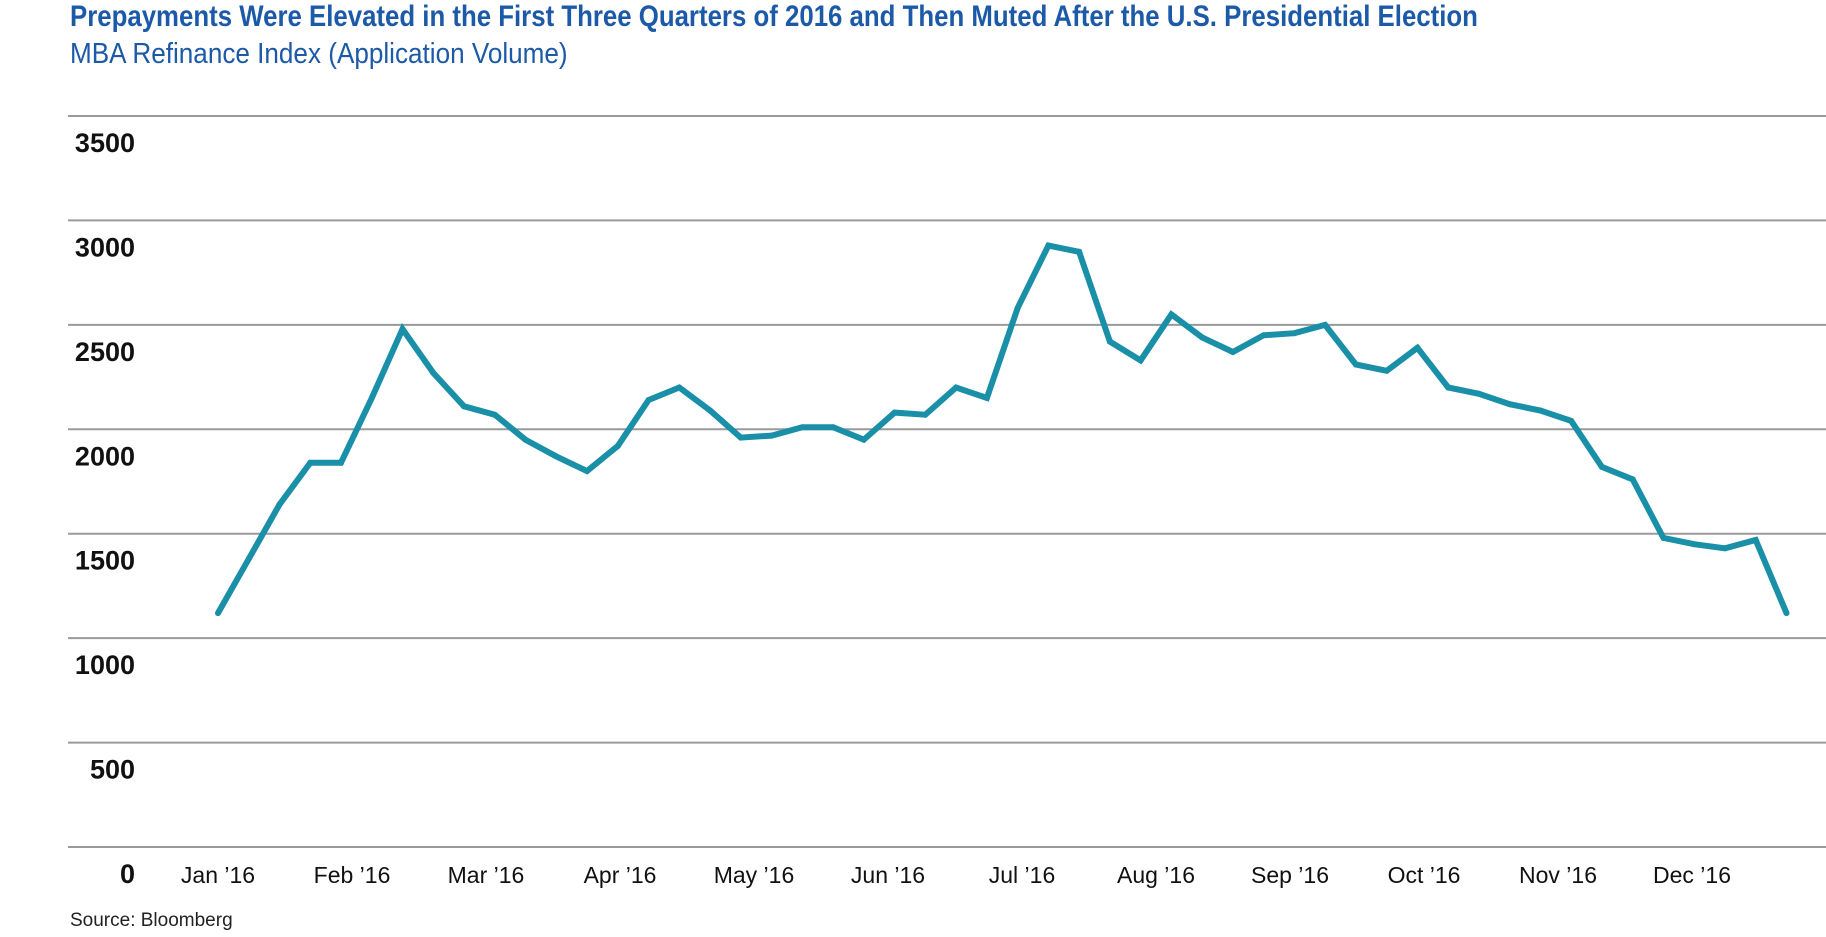 Image resolution: width=1826 pixels, height=937 pixels. Describe the element at coordinates (888, 875) in the screenshot. I see `x-tick-label: Jun ’16` at that location.